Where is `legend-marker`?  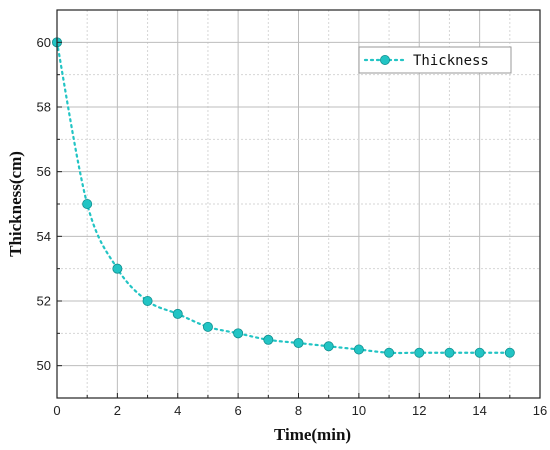 legend-marker is located at coordinates (384, 60).